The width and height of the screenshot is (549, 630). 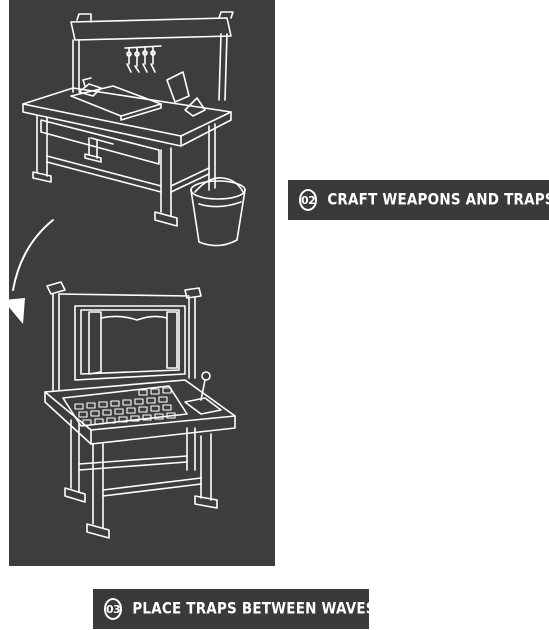 I want to click on step-text: CRAFT WEAPONS AND TRAPS, so click(x=438, y=200).